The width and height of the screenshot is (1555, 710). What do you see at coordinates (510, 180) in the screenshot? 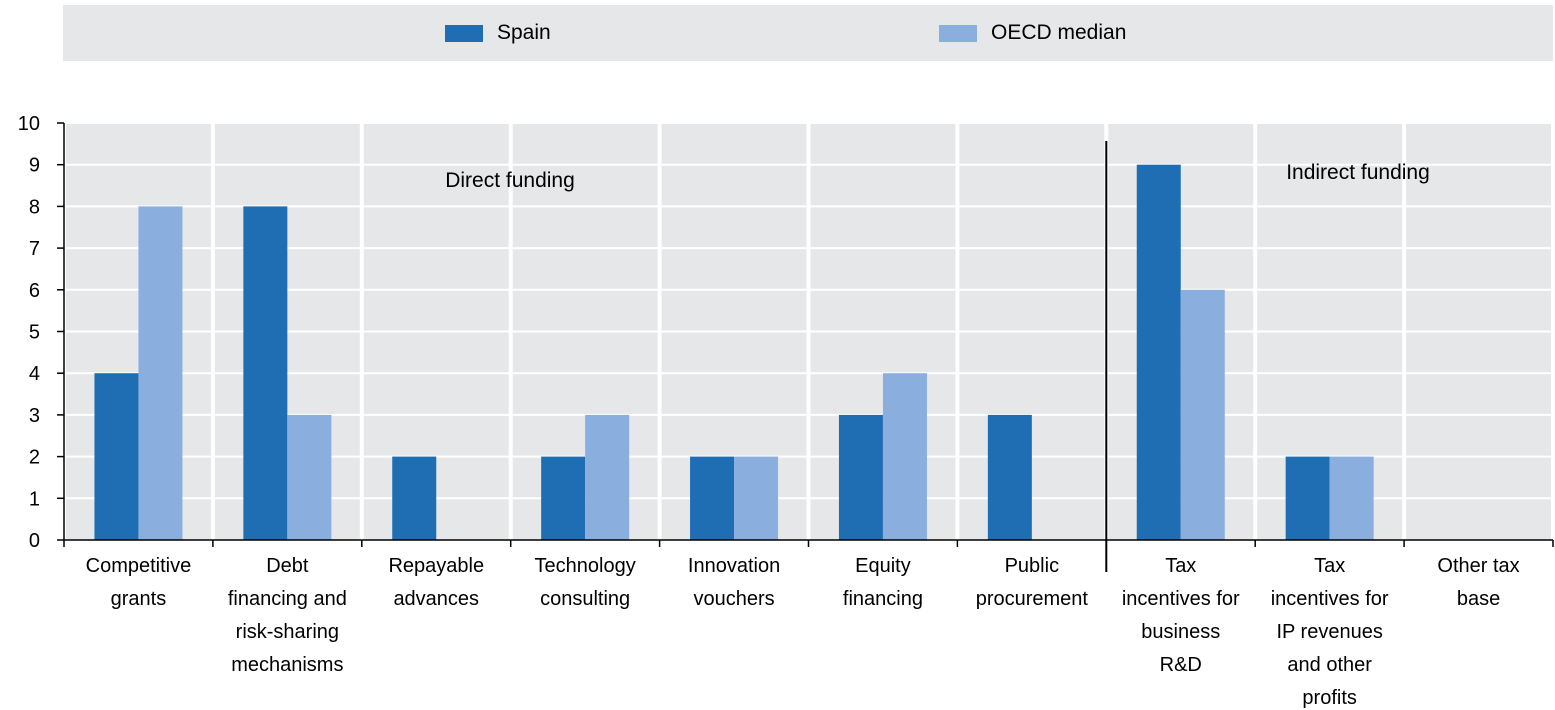
I see `annotation-direct-funding: Direct funding` at bounding box center [510, 180].